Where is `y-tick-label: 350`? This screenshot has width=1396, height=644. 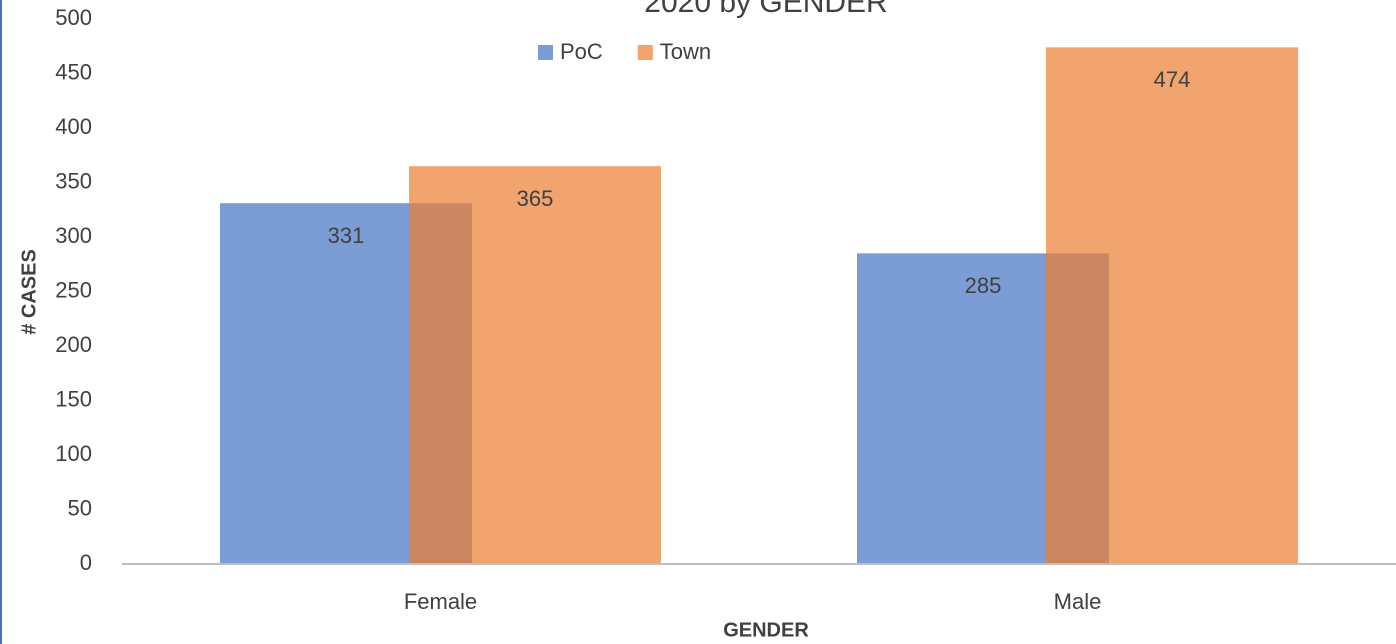 y-tick-label: 350 is located at coordinates (73, 180).